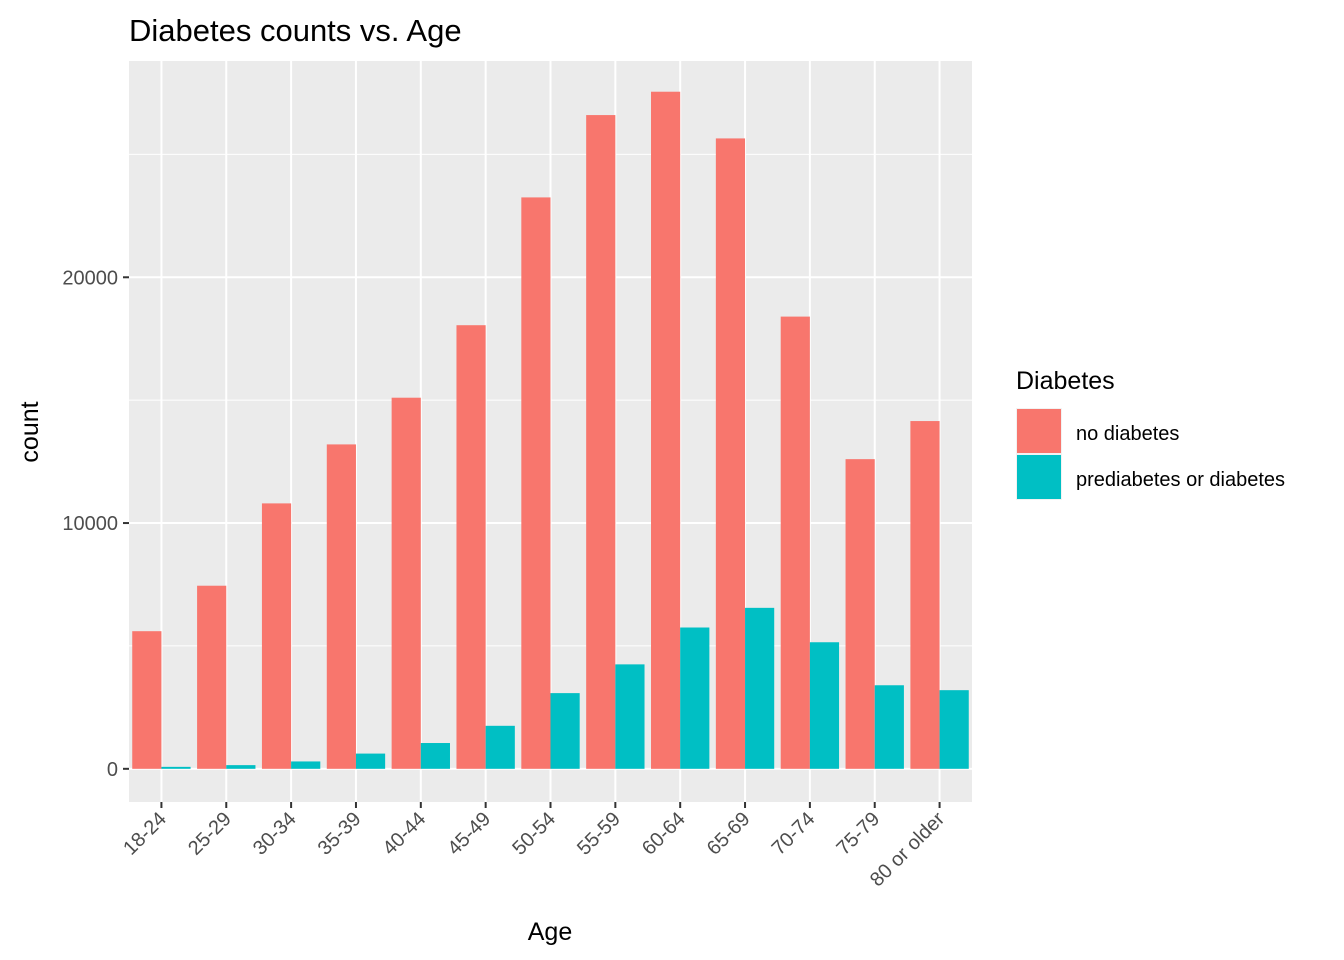 The width and height of the screenshot is (1344, 960). I want to click on legend-title: Diabetes, so click(1065, 381).